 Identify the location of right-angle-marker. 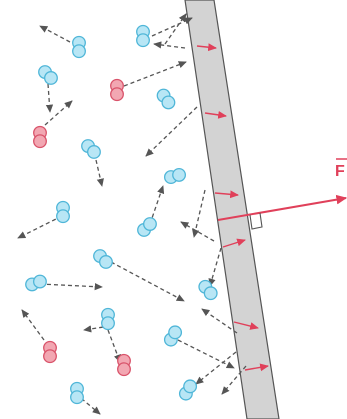
(256, 221).